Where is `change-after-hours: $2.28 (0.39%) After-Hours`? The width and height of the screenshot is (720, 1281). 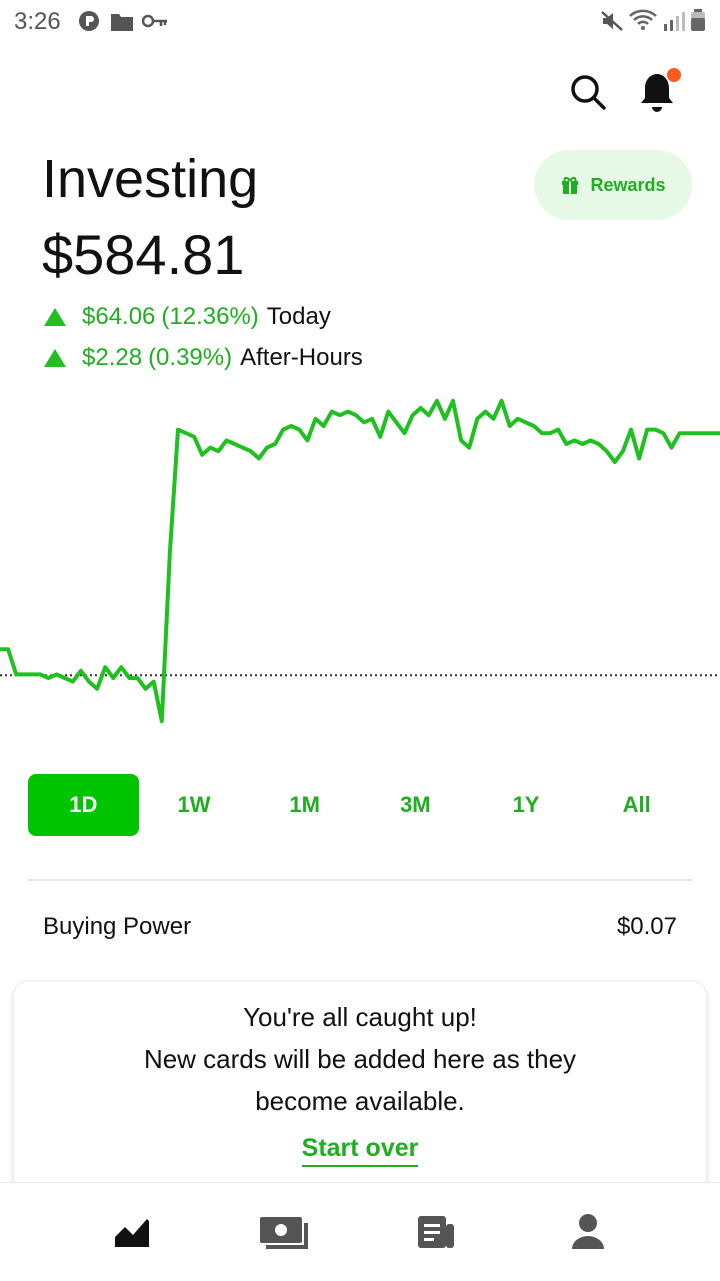 change-after-hours: $2.28 (0.39%) After-Hours is located at coordinates (203, 358).